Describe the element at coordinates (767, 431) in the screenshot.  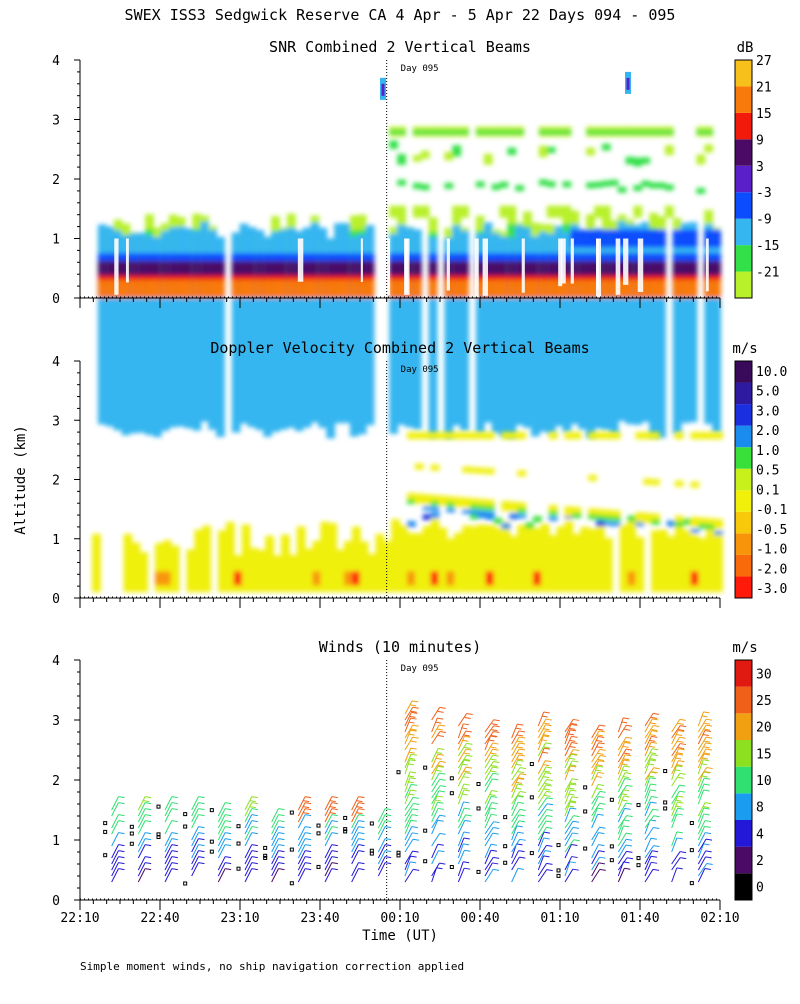
I see `colorbar-tick-label: 2.0` at that location.